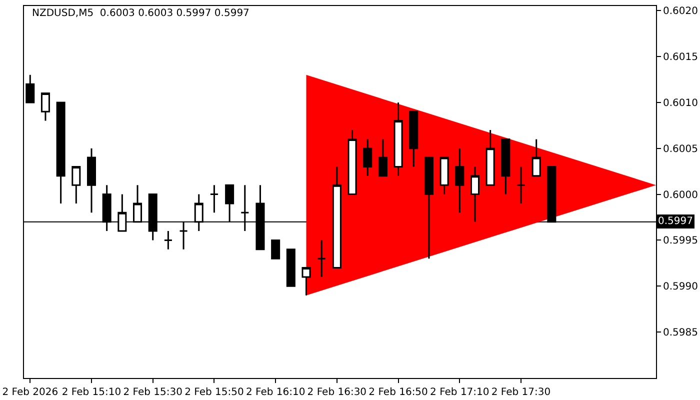 This screenshot has height=400, width=700. What do you see at coordinates (92, 392) in the screenshot?
I see `x-tick-label: 2 Feb 15:10` at bounding box center [92, 392].